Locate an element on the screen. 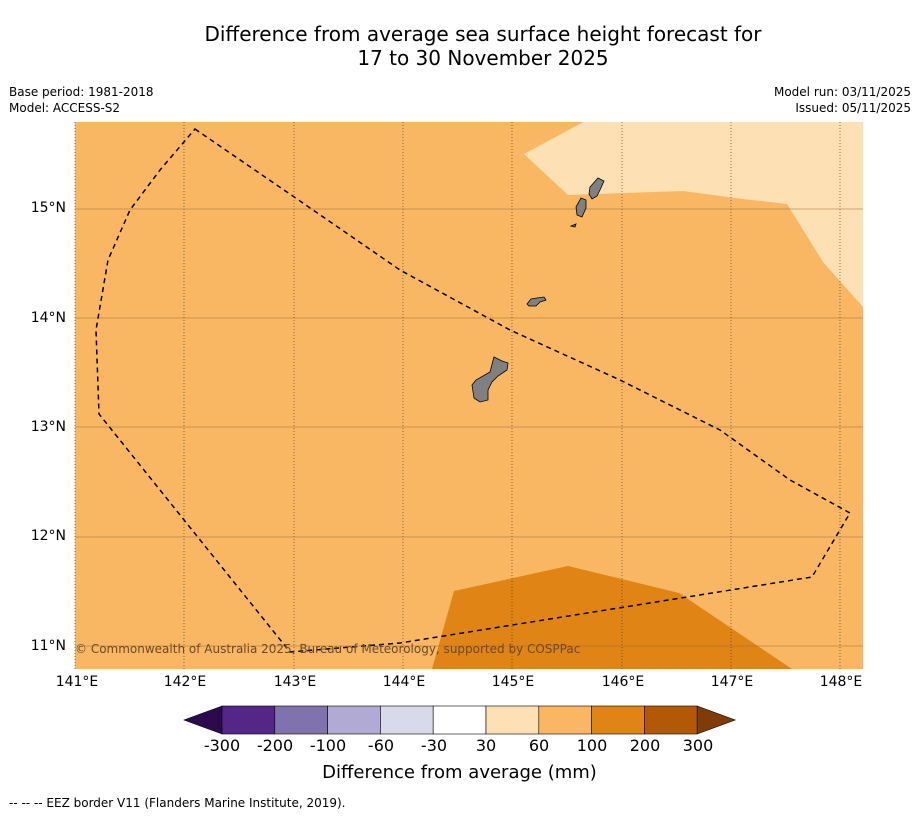  rota-island is located at coordinates (536, 301).